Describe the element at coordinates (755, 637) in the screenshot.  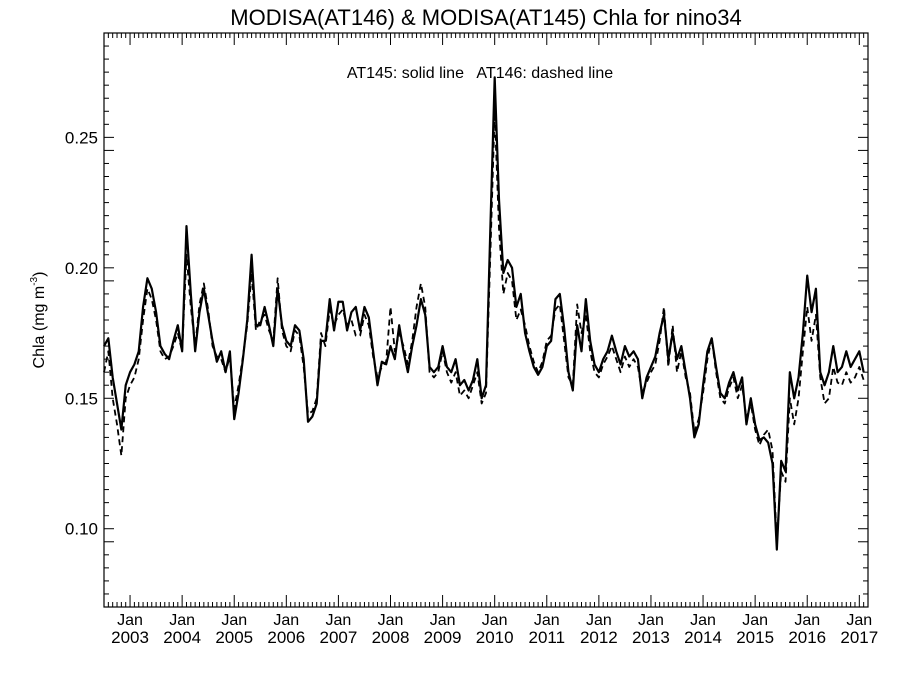
I see `x-tick-year-label: 2015` at that location.